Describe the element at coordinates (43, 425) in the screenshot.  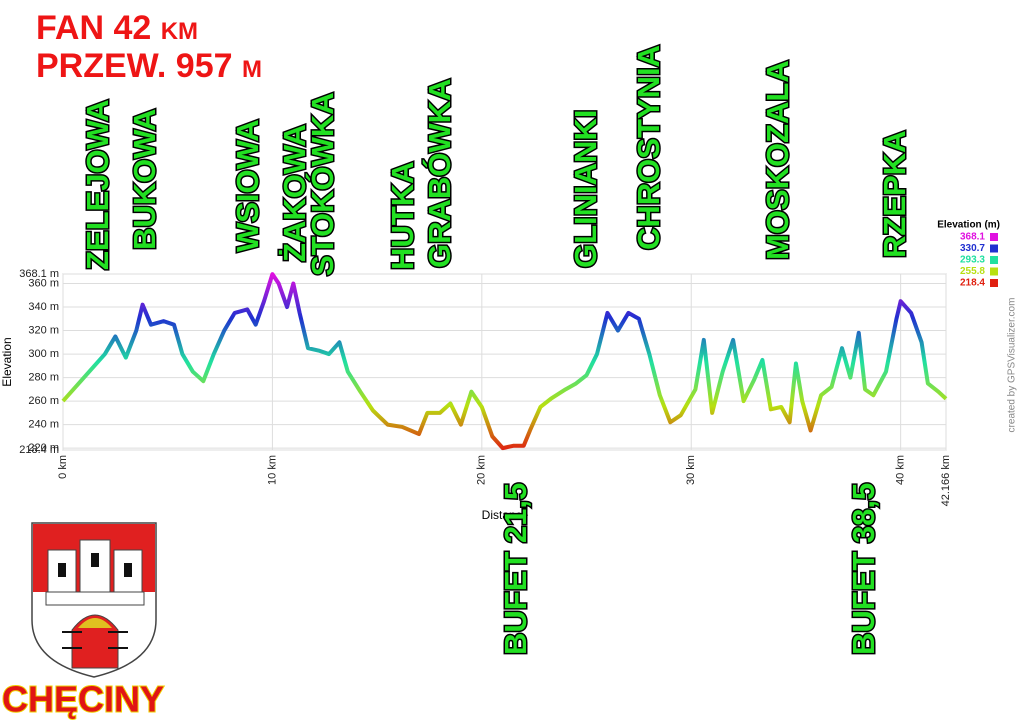
I see `y-tick-label: 240 m` at that location.